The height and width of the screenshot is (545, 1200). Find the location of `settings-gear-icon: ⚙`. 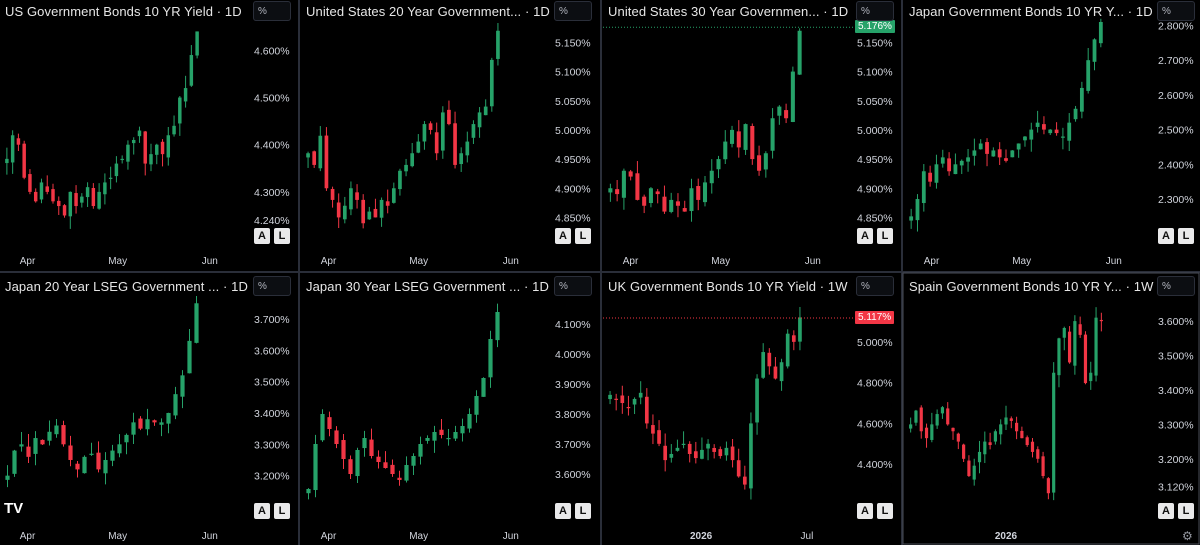

settings-gear-icon: ⚙ is located at coordinates (1187, 536).